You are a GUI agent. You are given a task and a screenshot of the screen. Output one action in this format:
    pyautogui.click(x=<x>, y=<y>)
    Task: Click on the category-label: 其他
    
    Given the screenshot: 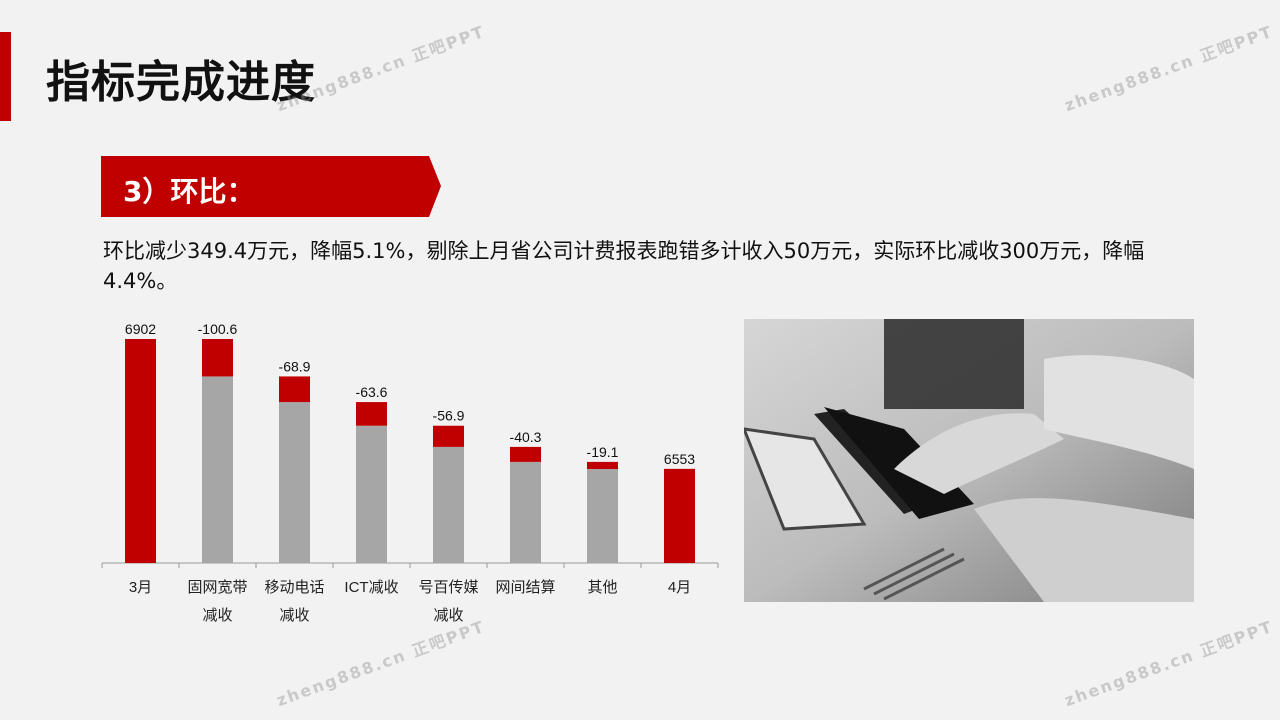 What is the action you would take?
    pyautogui.click(x=602, y=587)
    